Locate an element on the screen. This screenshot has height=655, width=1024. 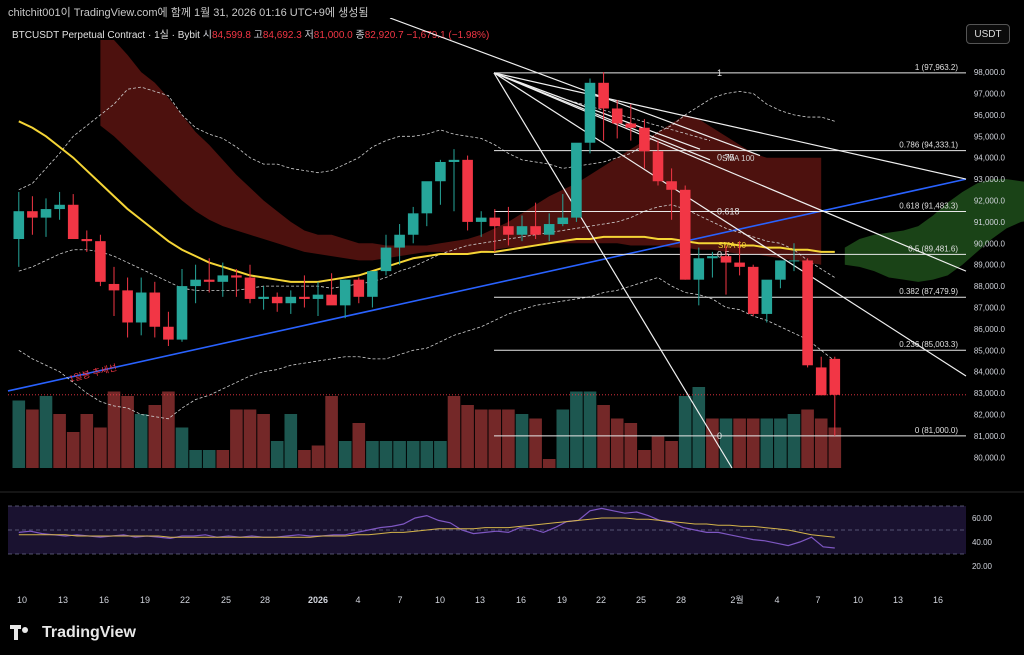
y-tick-label: 92,000.0 is located at coordinates (990, 201).